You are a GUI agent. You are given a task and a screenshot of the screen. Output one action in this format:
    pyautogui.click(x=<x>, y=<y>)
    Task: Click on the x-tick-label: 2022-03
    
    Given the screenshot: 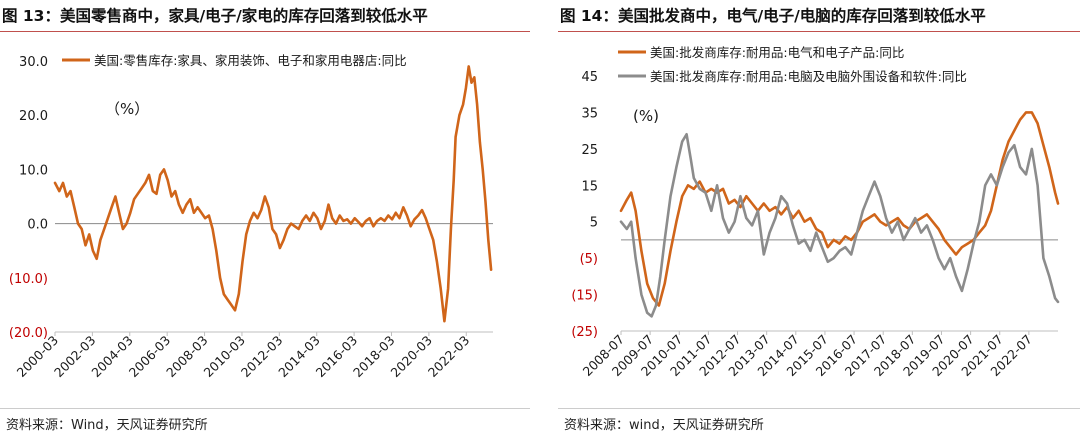 What is the action you would take?
    pyautogui.click(x=449, y=357)
    